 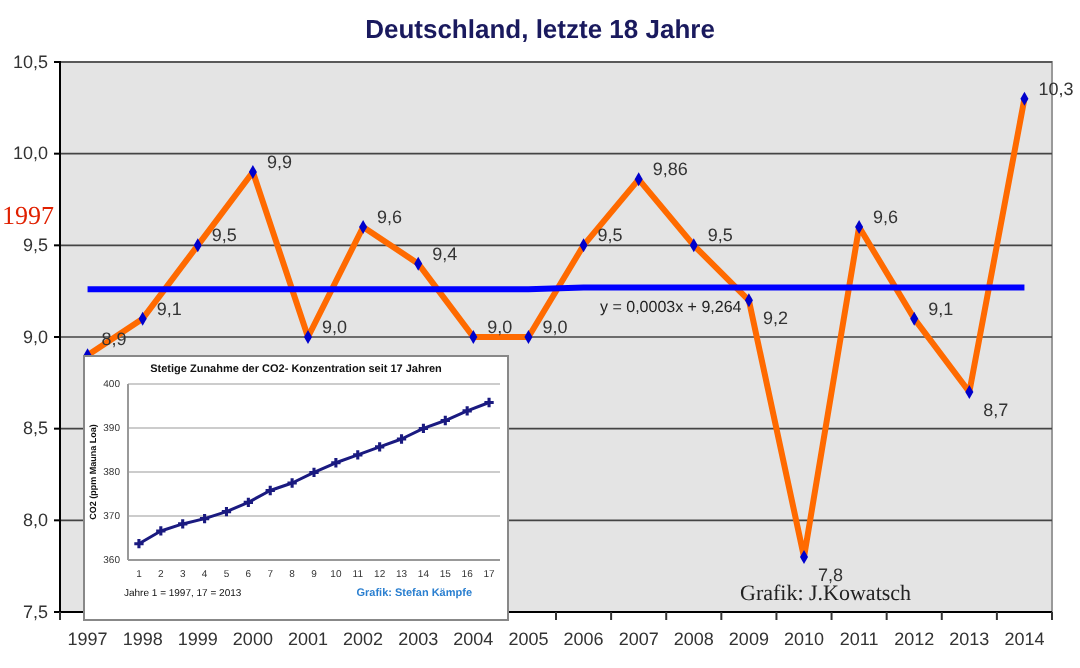 I want to click on y-tick-label: 10,0, so click(x=30, y=153).